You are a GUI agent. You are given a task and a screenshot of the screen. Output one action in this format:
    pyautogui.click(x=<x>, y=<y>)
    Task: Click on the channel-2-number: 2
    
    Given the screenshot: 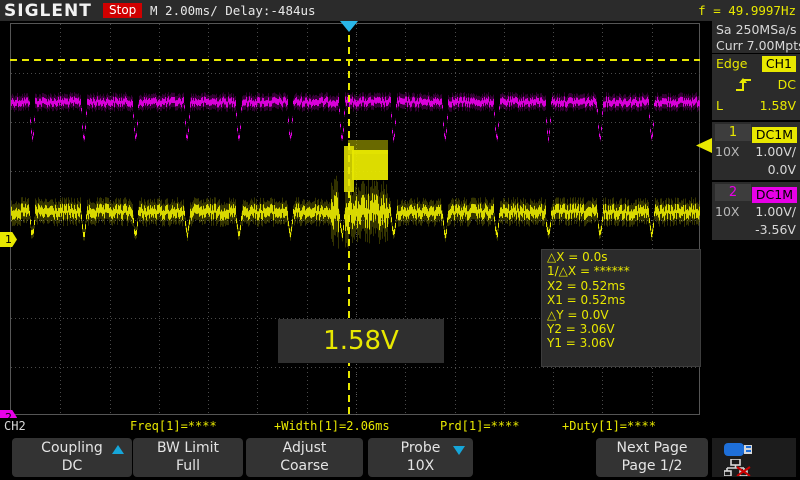 What is the action you would take?
    pyautogui.click(x=733, y=192)
    